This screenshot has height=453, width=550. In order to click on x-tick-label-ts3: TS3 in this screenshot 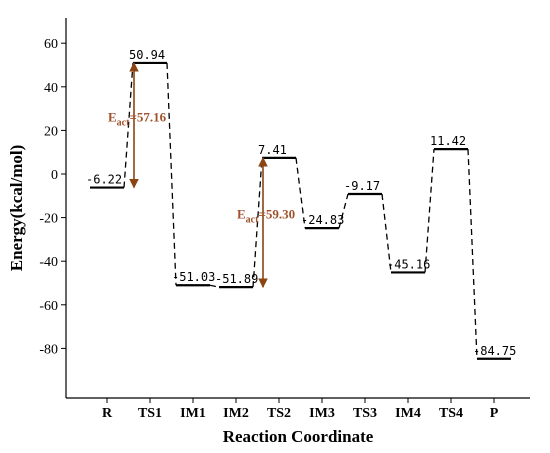, I will do `click(365, 413)`.